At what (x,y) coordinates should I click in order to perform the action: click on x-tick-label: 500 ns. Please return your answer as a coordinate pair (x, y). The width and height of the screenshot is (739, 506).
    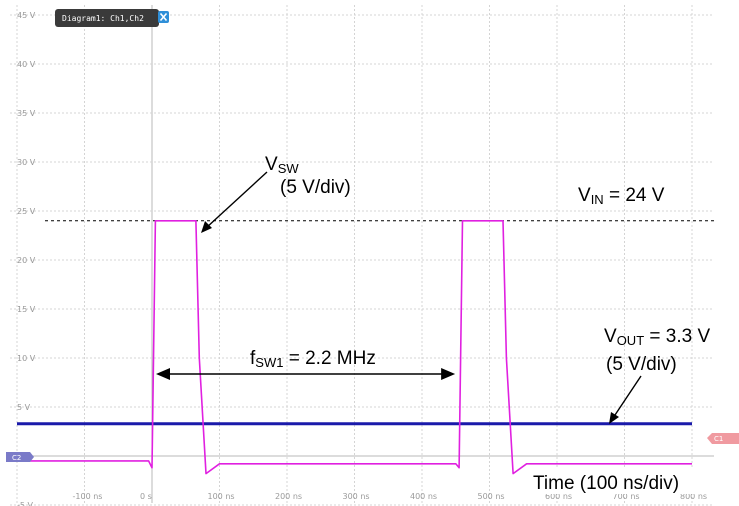
    Looking at the image, I should click on (491, 496).